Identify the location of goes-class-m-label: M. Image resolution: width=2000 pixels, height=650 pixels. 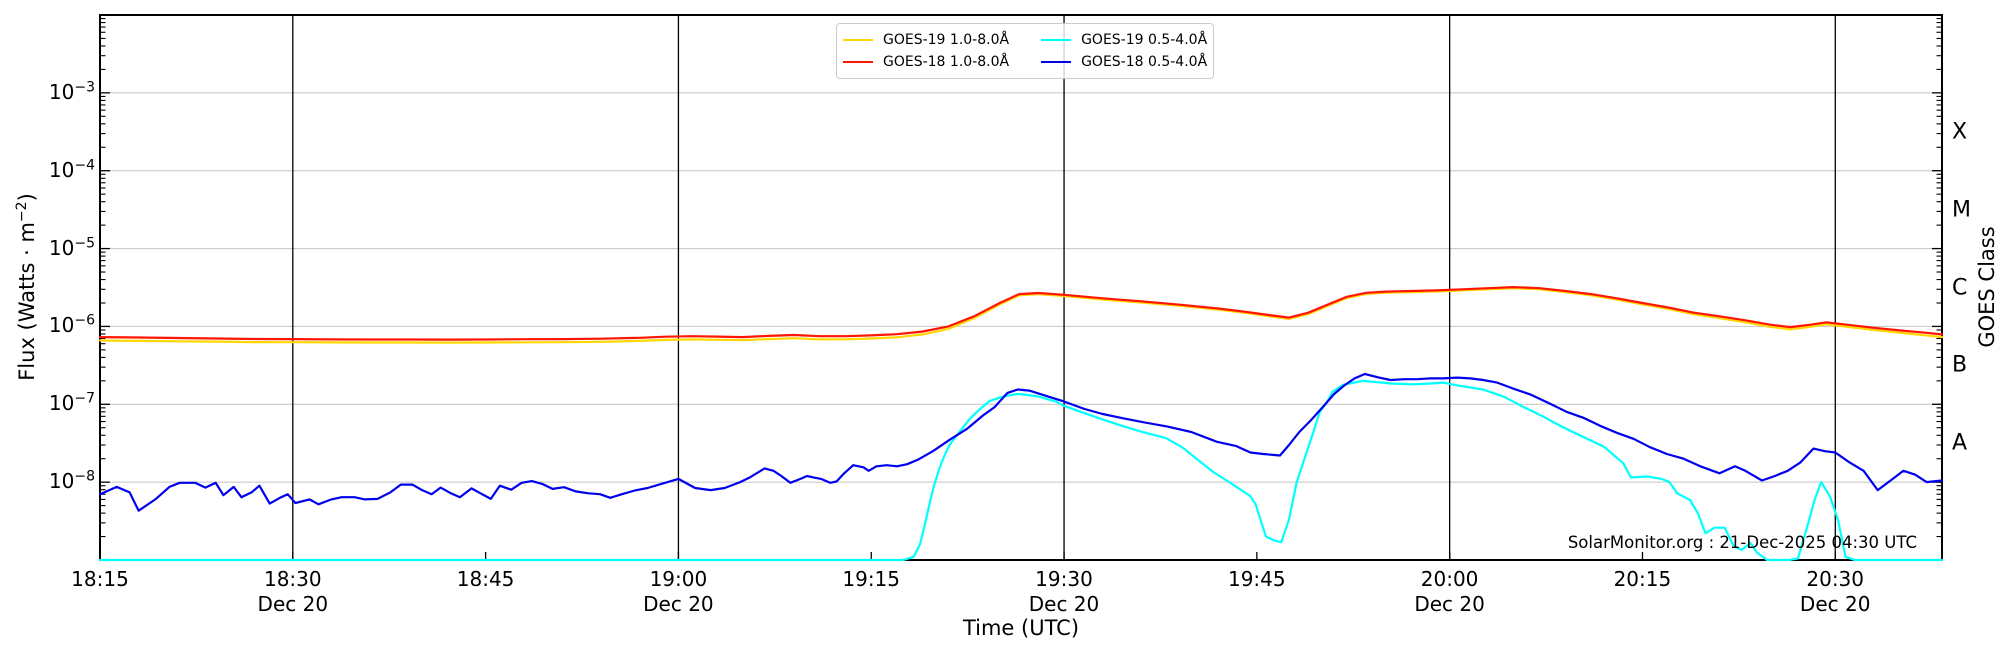
(1961, 210).